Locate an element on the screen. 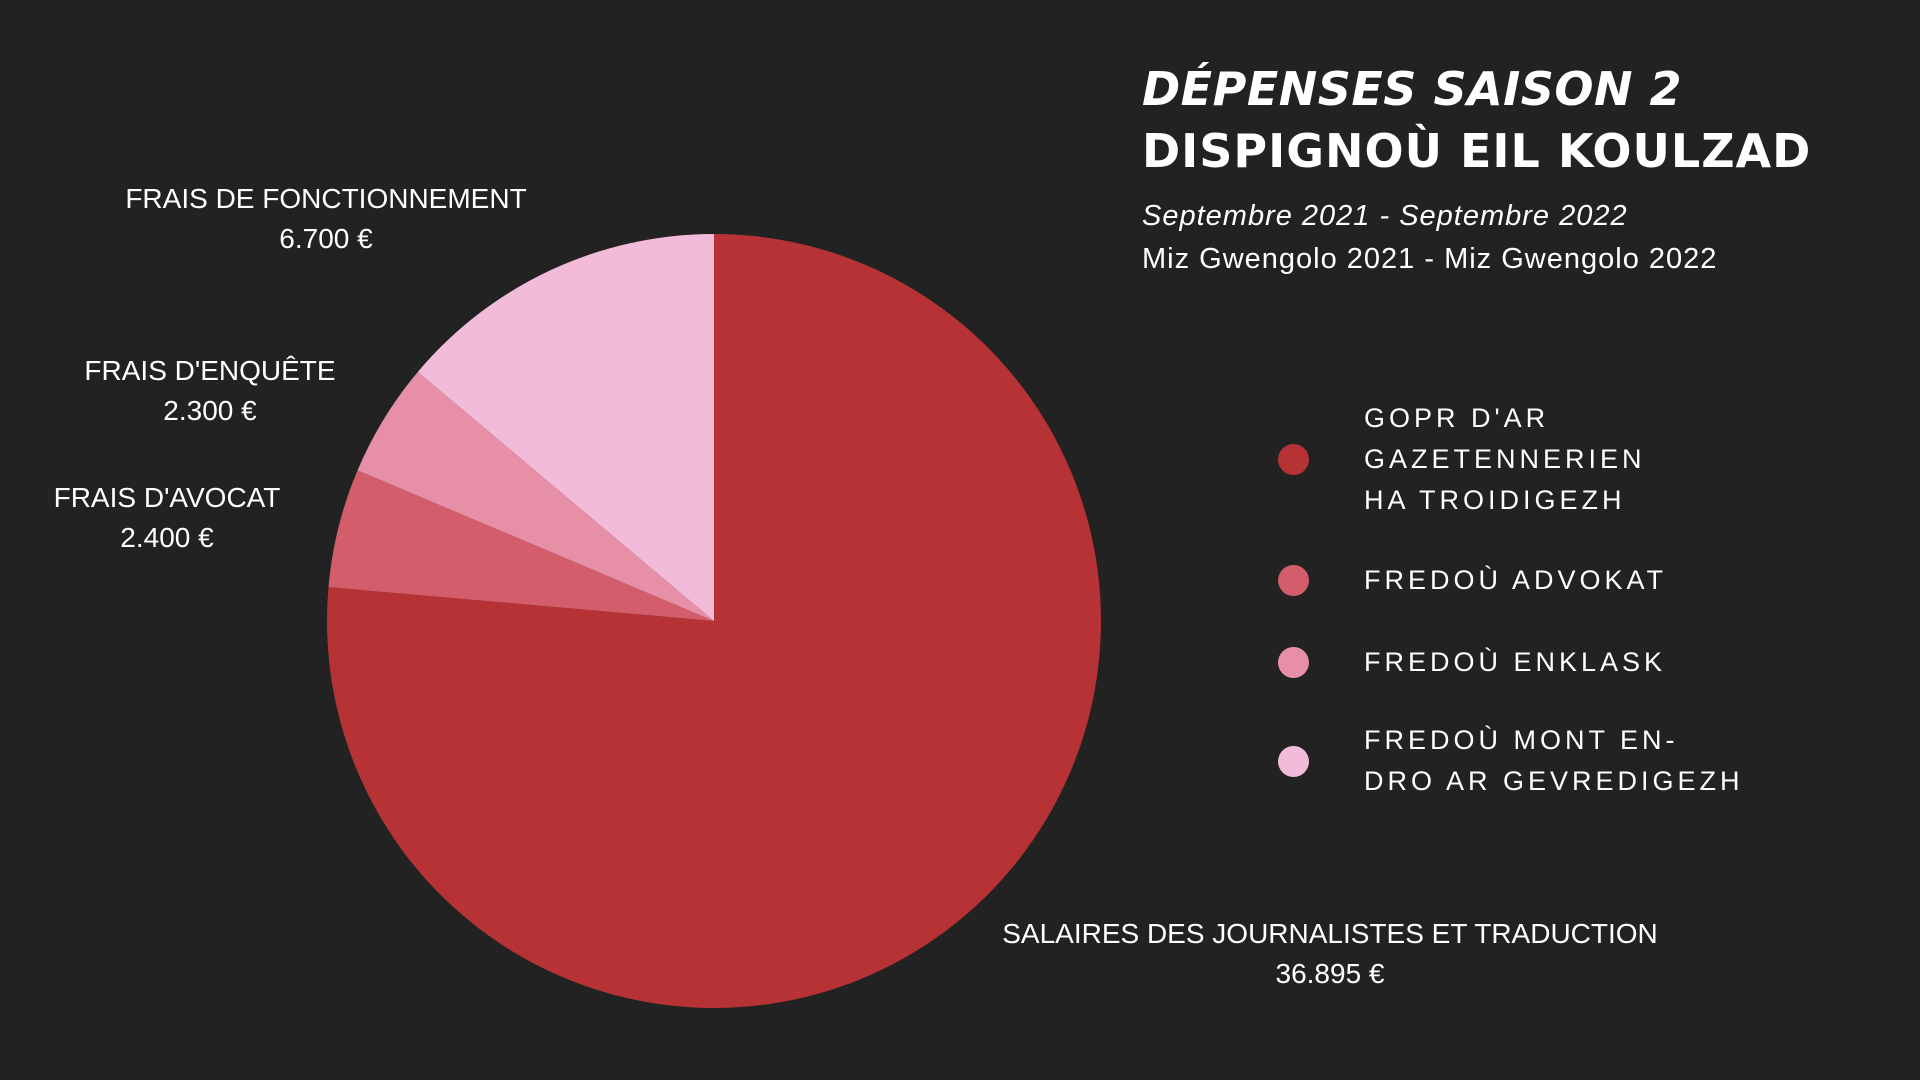 This screenshot has height=1080, width=1920. slice-label-value: 6.700 € is located at coordinates (326, 238).